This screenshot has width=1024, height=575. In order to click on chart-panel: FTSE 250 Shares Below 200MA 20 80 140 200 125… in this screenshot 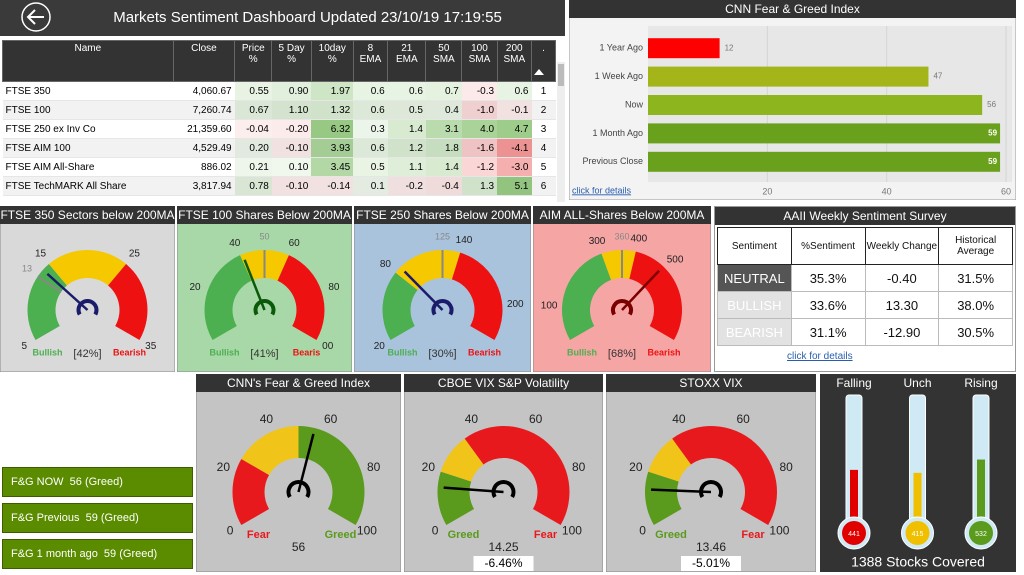, I will do `click(442, 289)`.